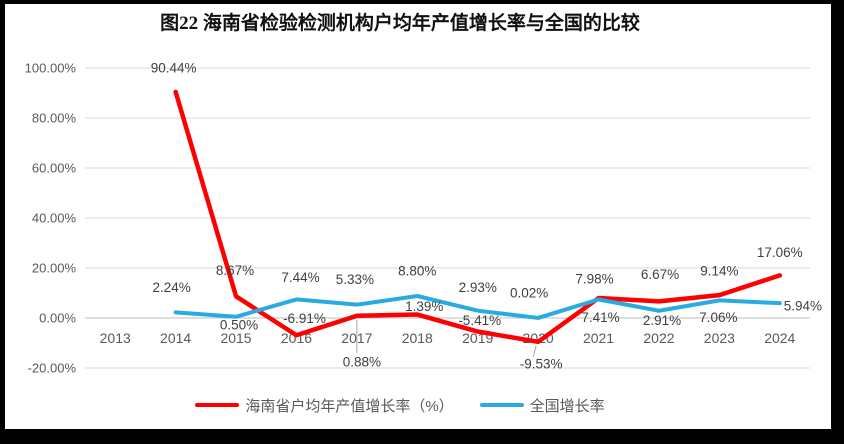 The height and width of the screenshot is (444, 844). Describe the element at coordinates (235, 338) in the screenshot. I see `x-tick-label: 2015` at that location.